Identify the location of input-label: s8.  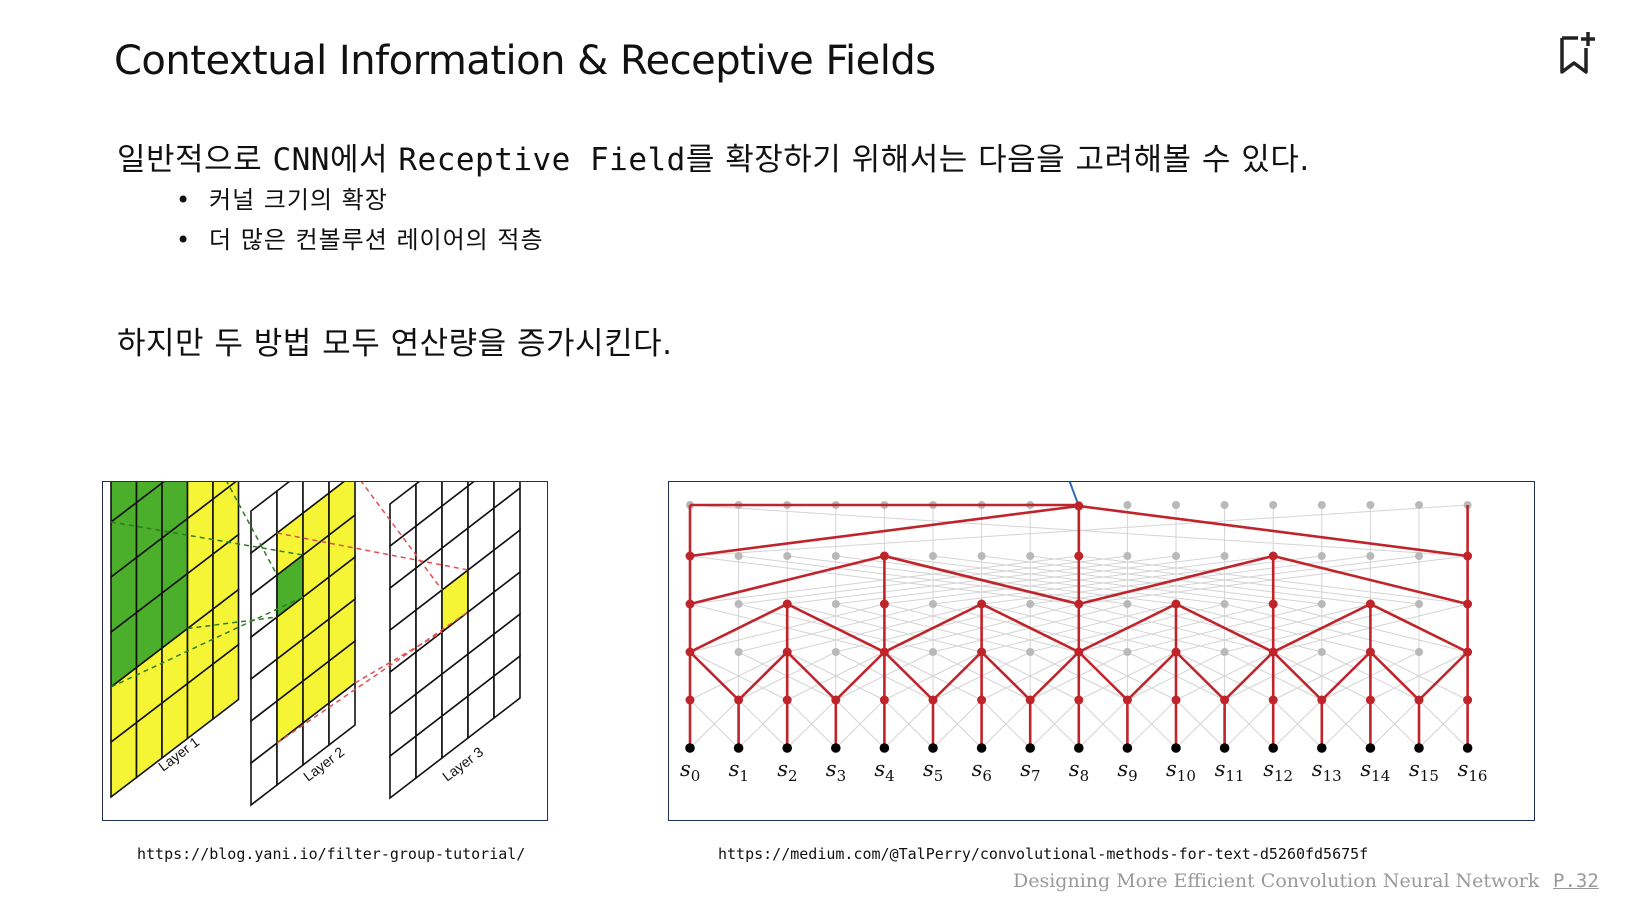
(1079, 771).